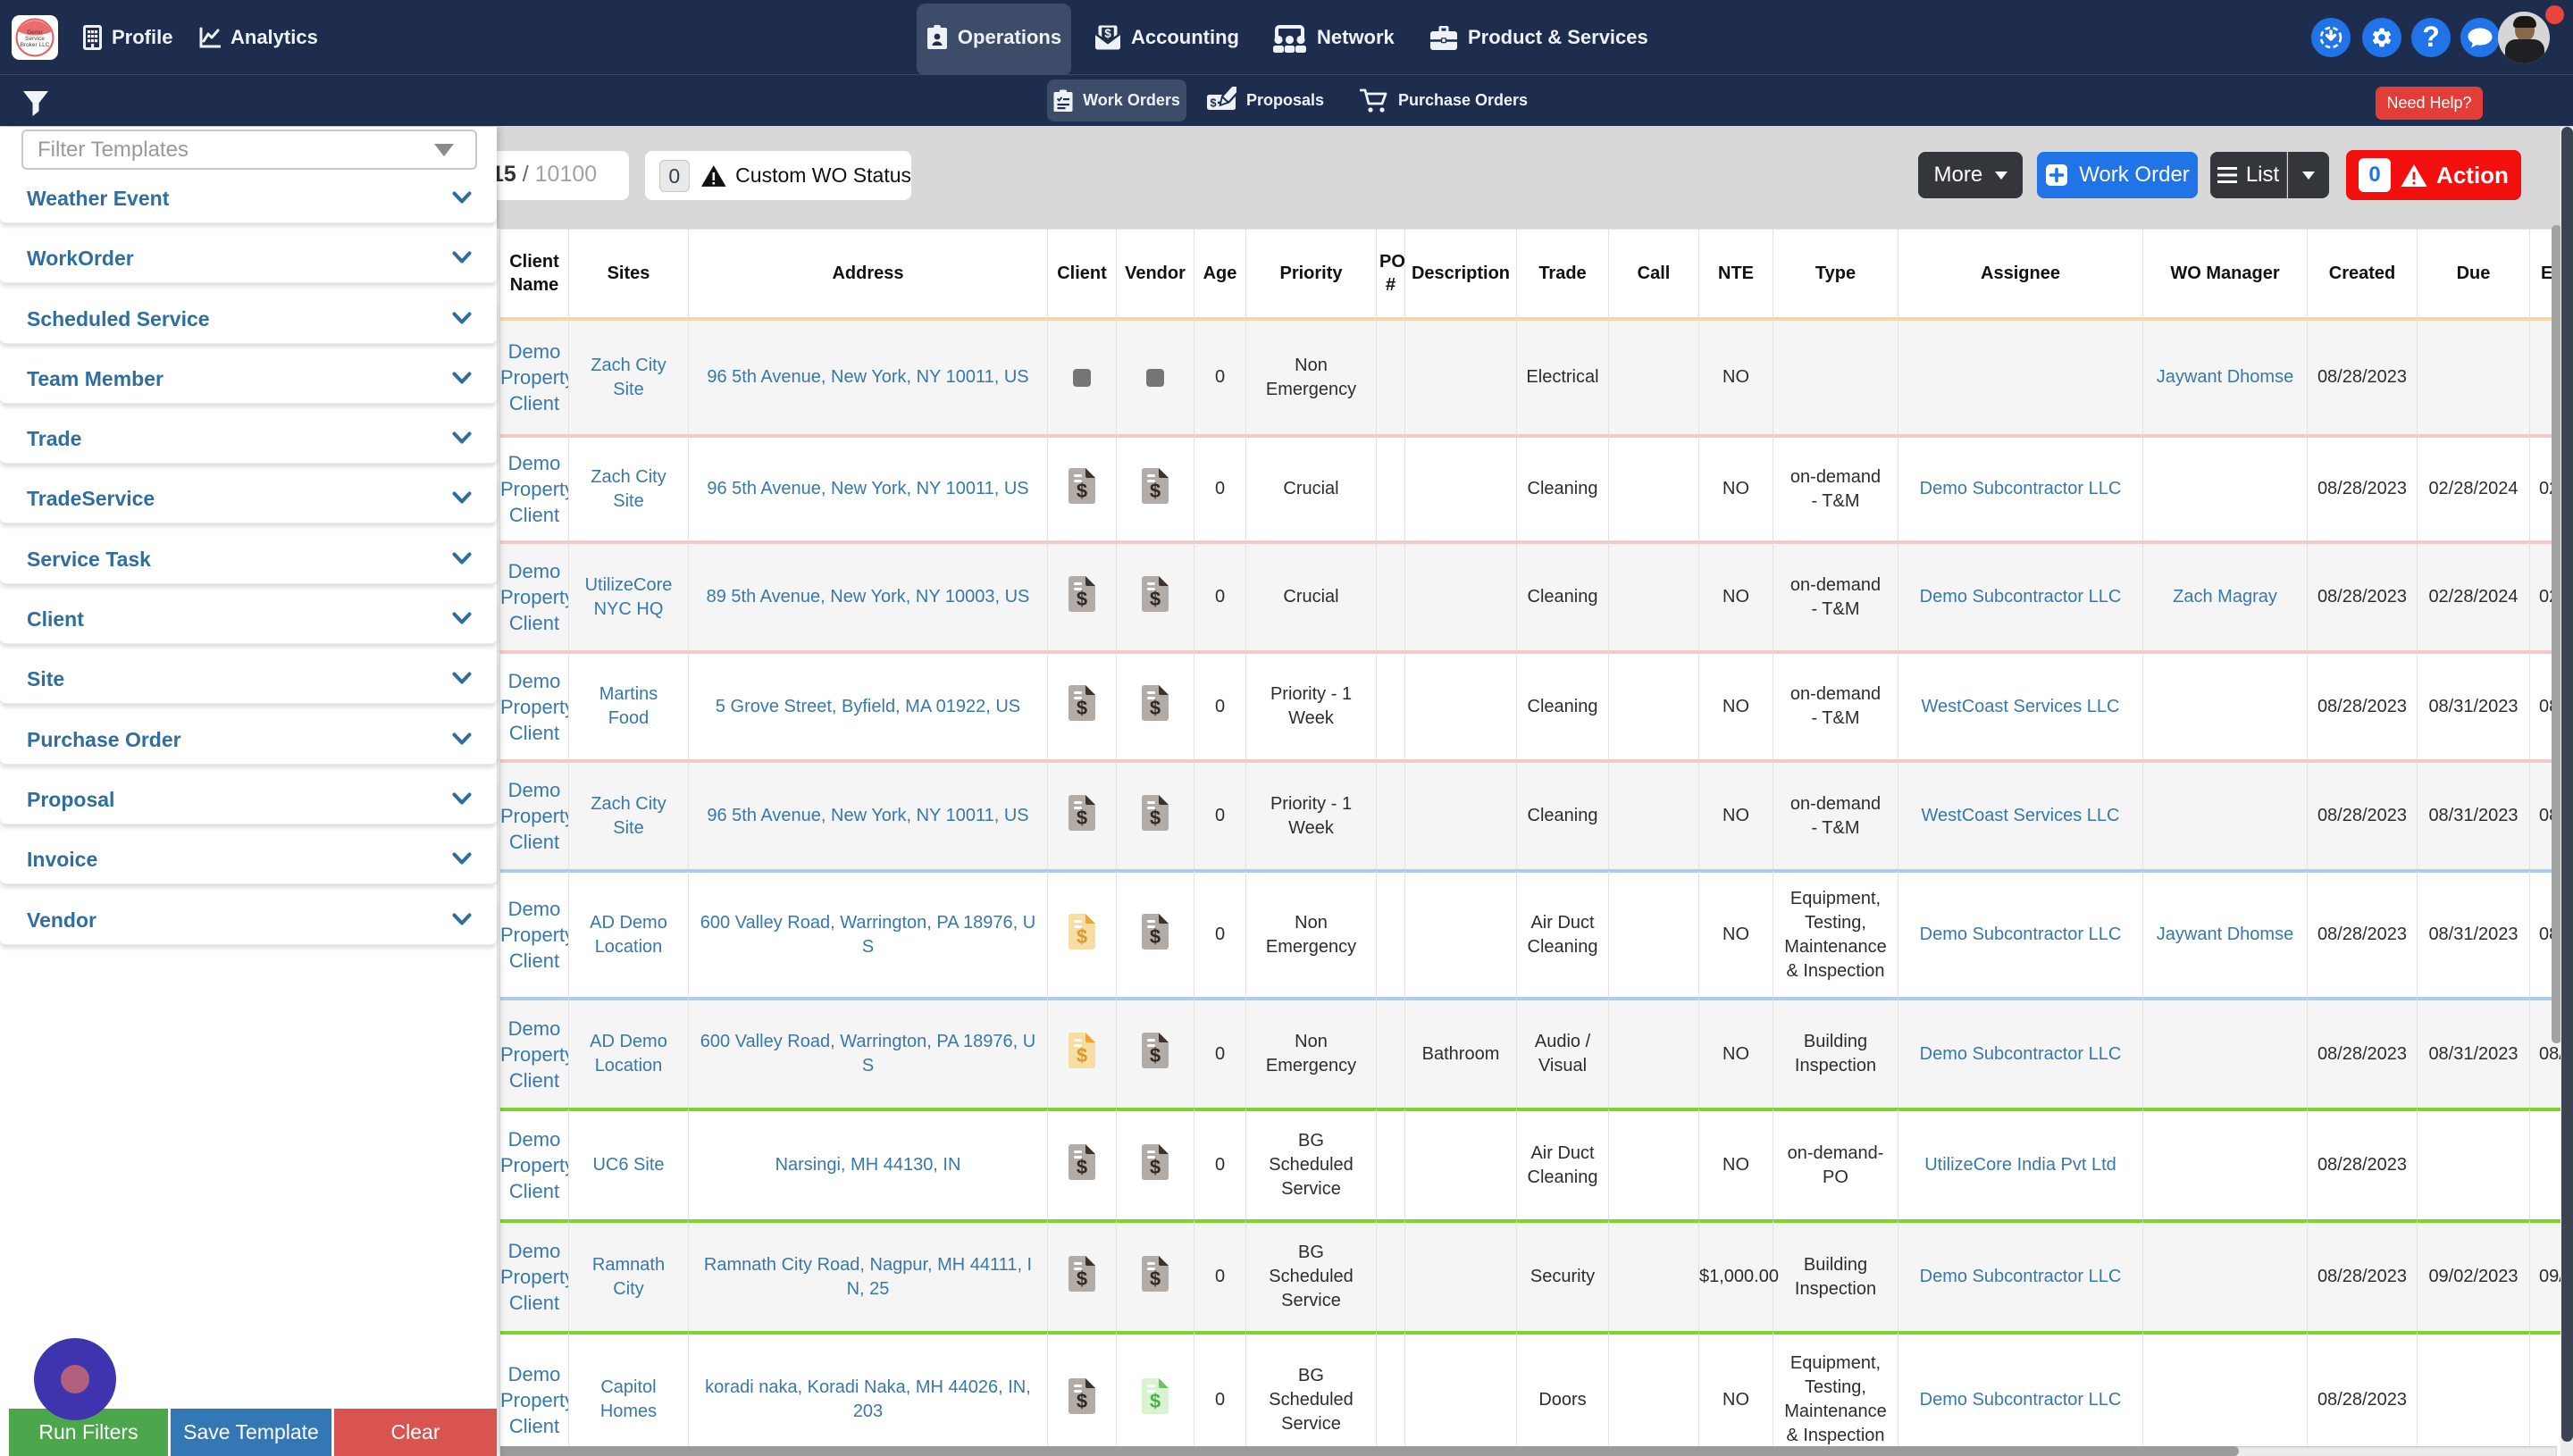 Image resolution: width=2573 pixels, height=1456 pixels. I want to click on svg-text: Broker LLC, so click(35, 45).